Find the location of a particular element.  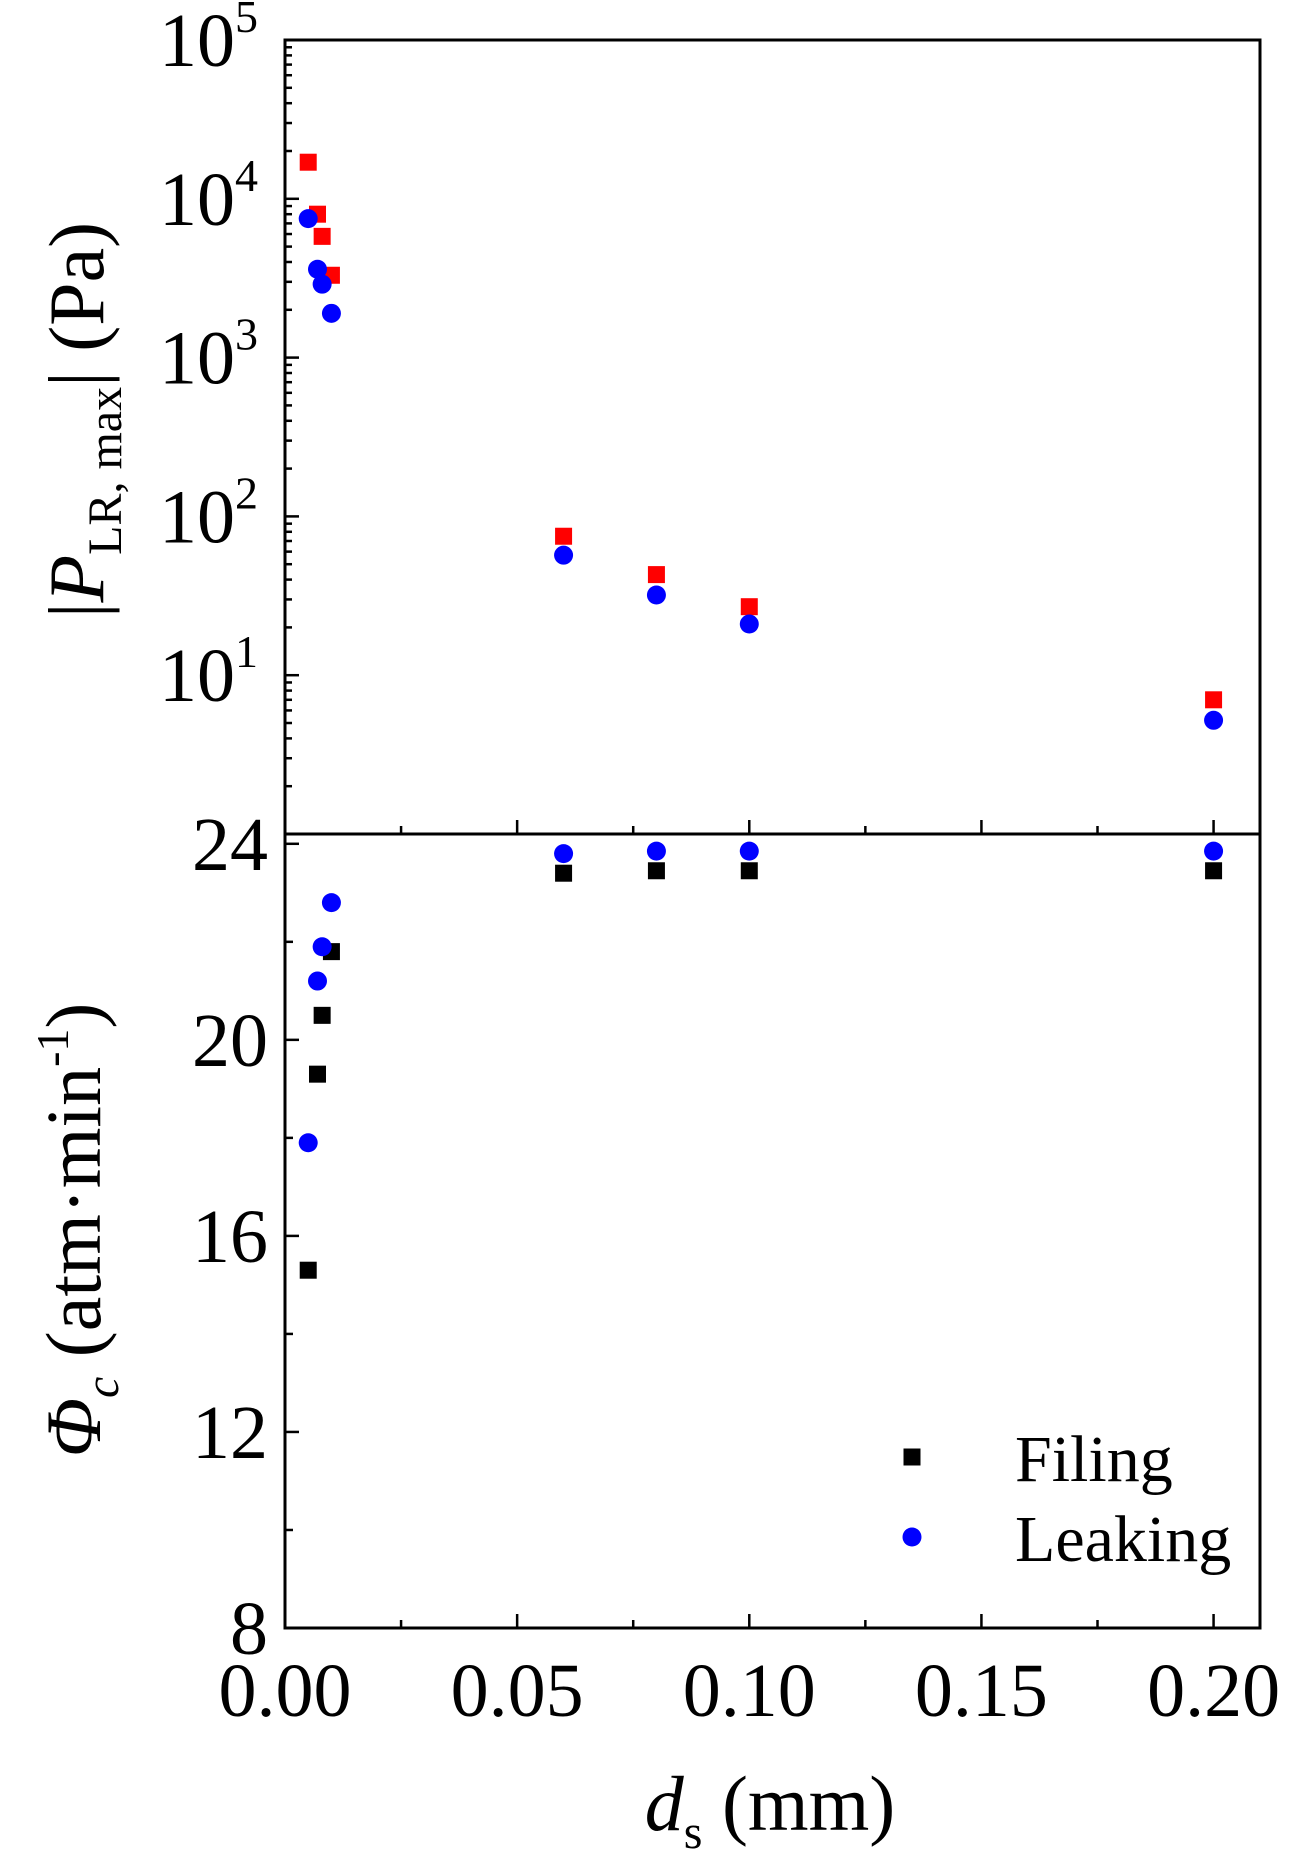

y-tick-label-top: 10⁴ is located at coordinates (208, 196).